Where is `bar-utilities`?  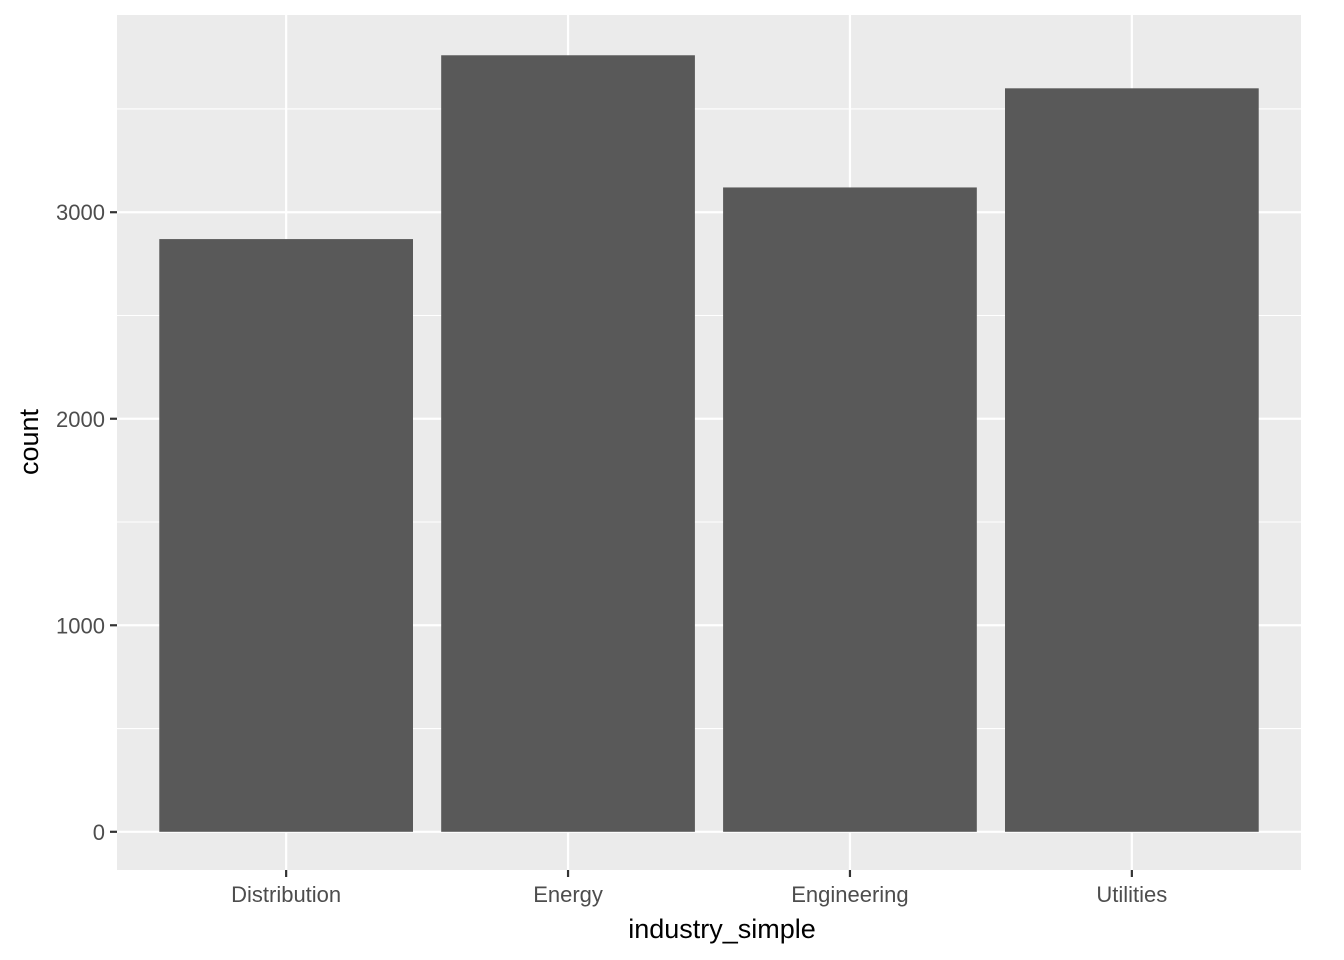
bar-utilities is located at coordinates (1132, 460).